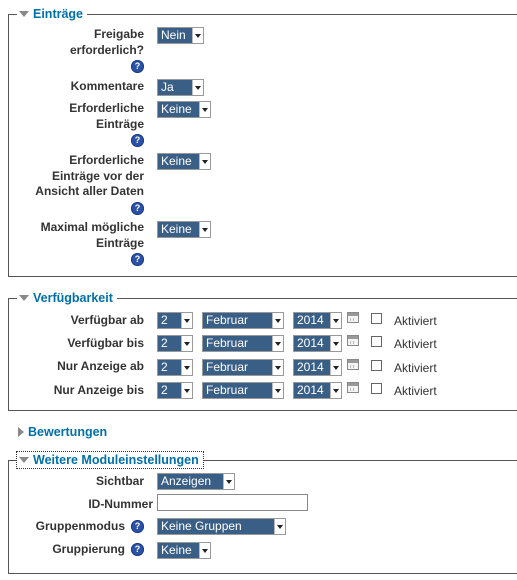 The height and width of the screenshot is (580, 517). Describe the element at coordinates (52, 14) in the screenshot. I see `section-header-eintraege: Einträge` at that location.